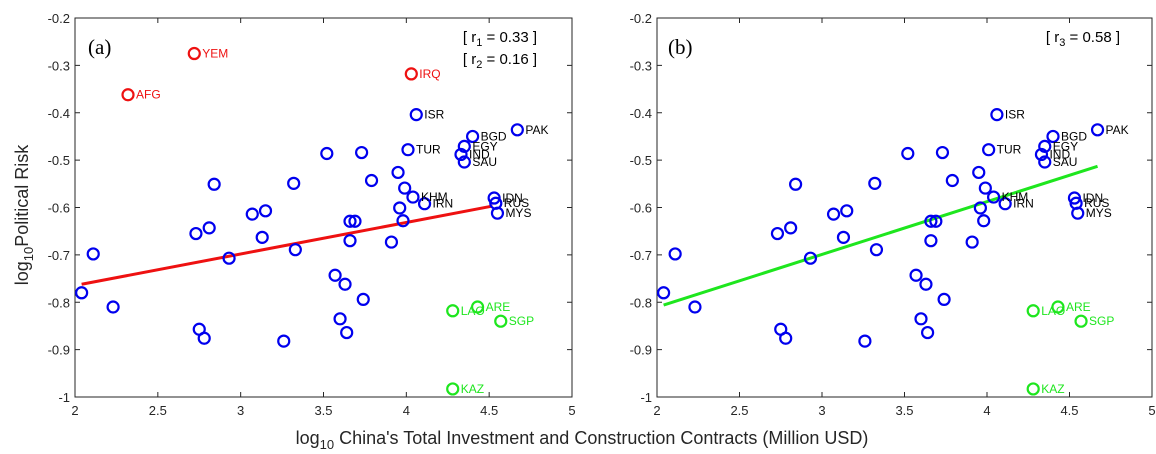 This screenshot has height=454, width=1156. I want to click on x-axis-title-prefix: log, so click(308, 438).